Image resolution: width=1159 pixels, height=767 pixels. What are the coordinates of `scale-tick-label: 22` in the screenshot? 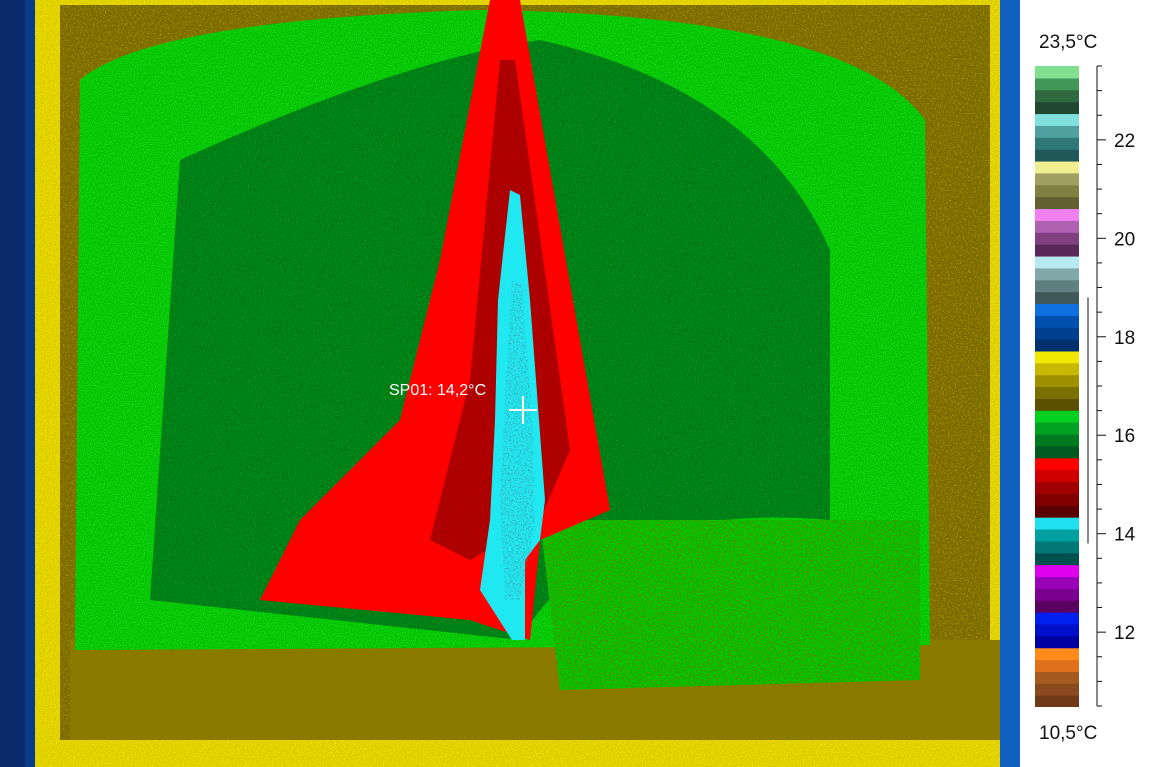 It's located at (1124, 141).